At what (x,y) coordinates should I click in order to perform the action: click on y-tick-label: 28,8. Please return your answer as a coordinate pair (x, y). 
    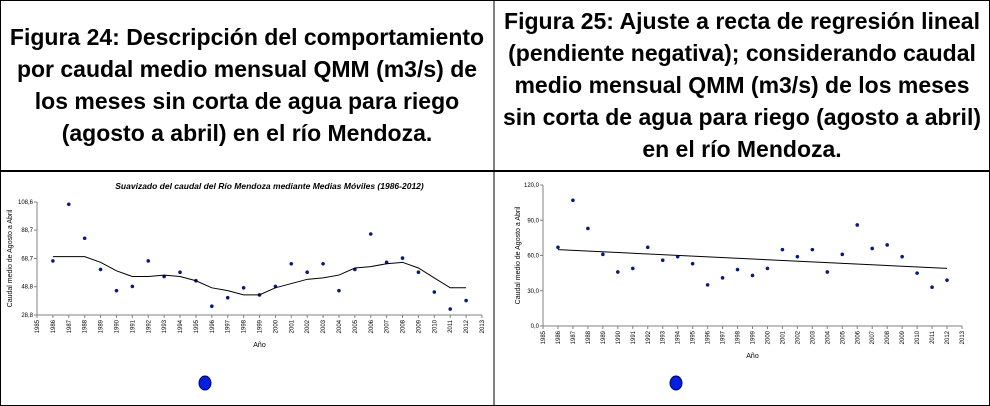
    Looking at the image, I should click on (27, 316).